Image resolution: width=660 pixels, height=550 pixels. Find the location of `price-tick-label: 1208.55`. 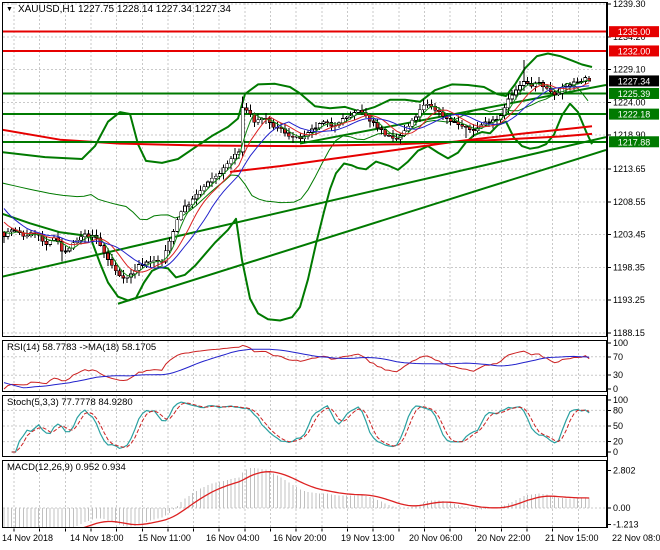

price-tick-label: 1208.55 is located at coordinates (629, 202).